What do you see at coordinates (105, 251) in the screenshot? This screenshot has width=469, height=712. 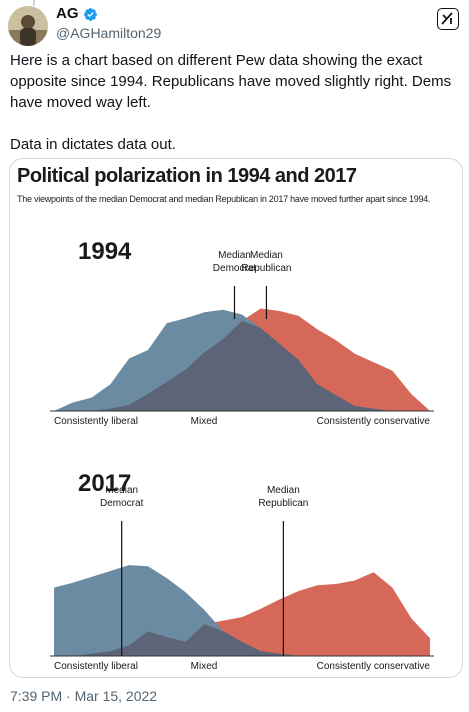 I see `year-label-1994: 1994` at bounding box center [105, 251].